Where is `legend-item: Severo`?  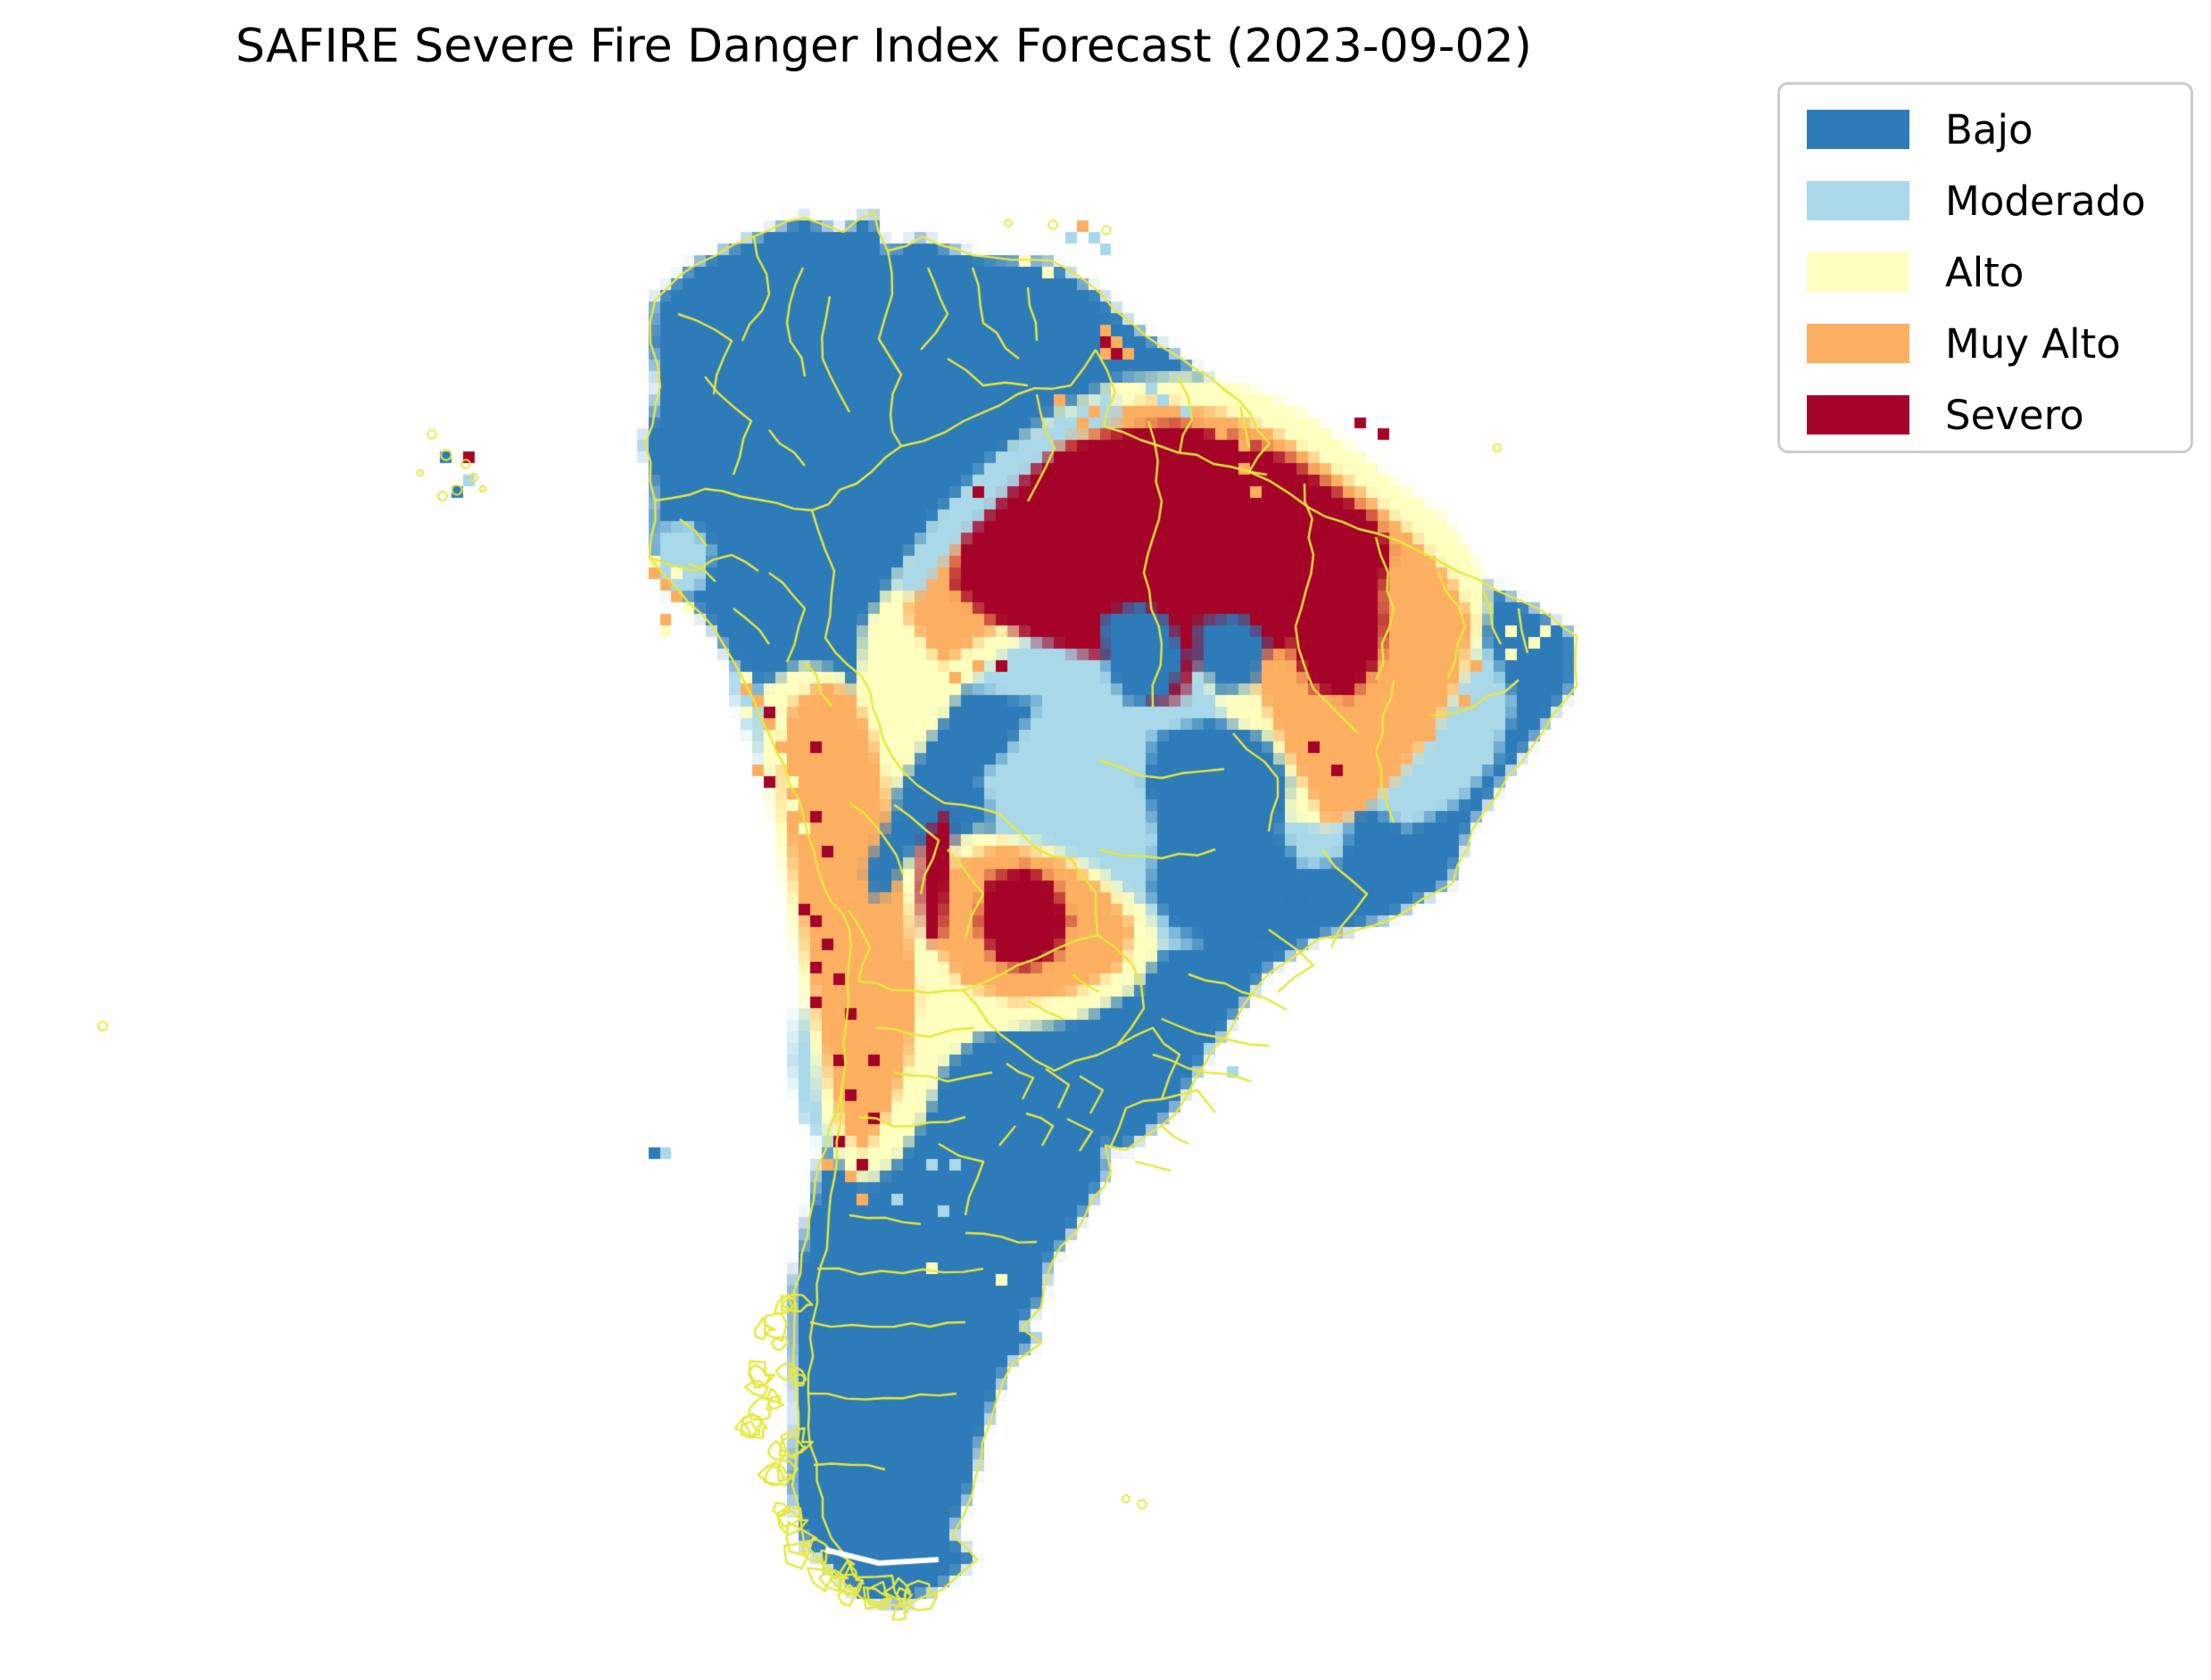 legend-item: Severo is located at coordinates (1998, 415).